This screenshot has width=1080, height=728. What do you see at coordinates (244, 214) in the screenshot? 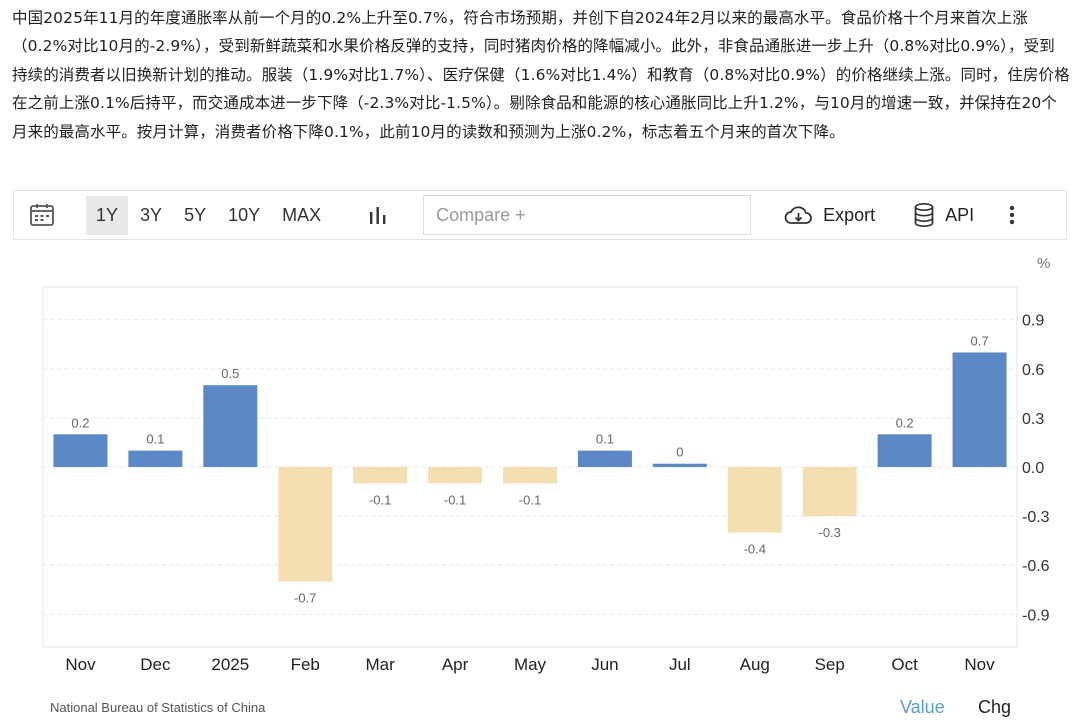
I see `range-10y-button: 10Y` at bounding box center [244, 214].